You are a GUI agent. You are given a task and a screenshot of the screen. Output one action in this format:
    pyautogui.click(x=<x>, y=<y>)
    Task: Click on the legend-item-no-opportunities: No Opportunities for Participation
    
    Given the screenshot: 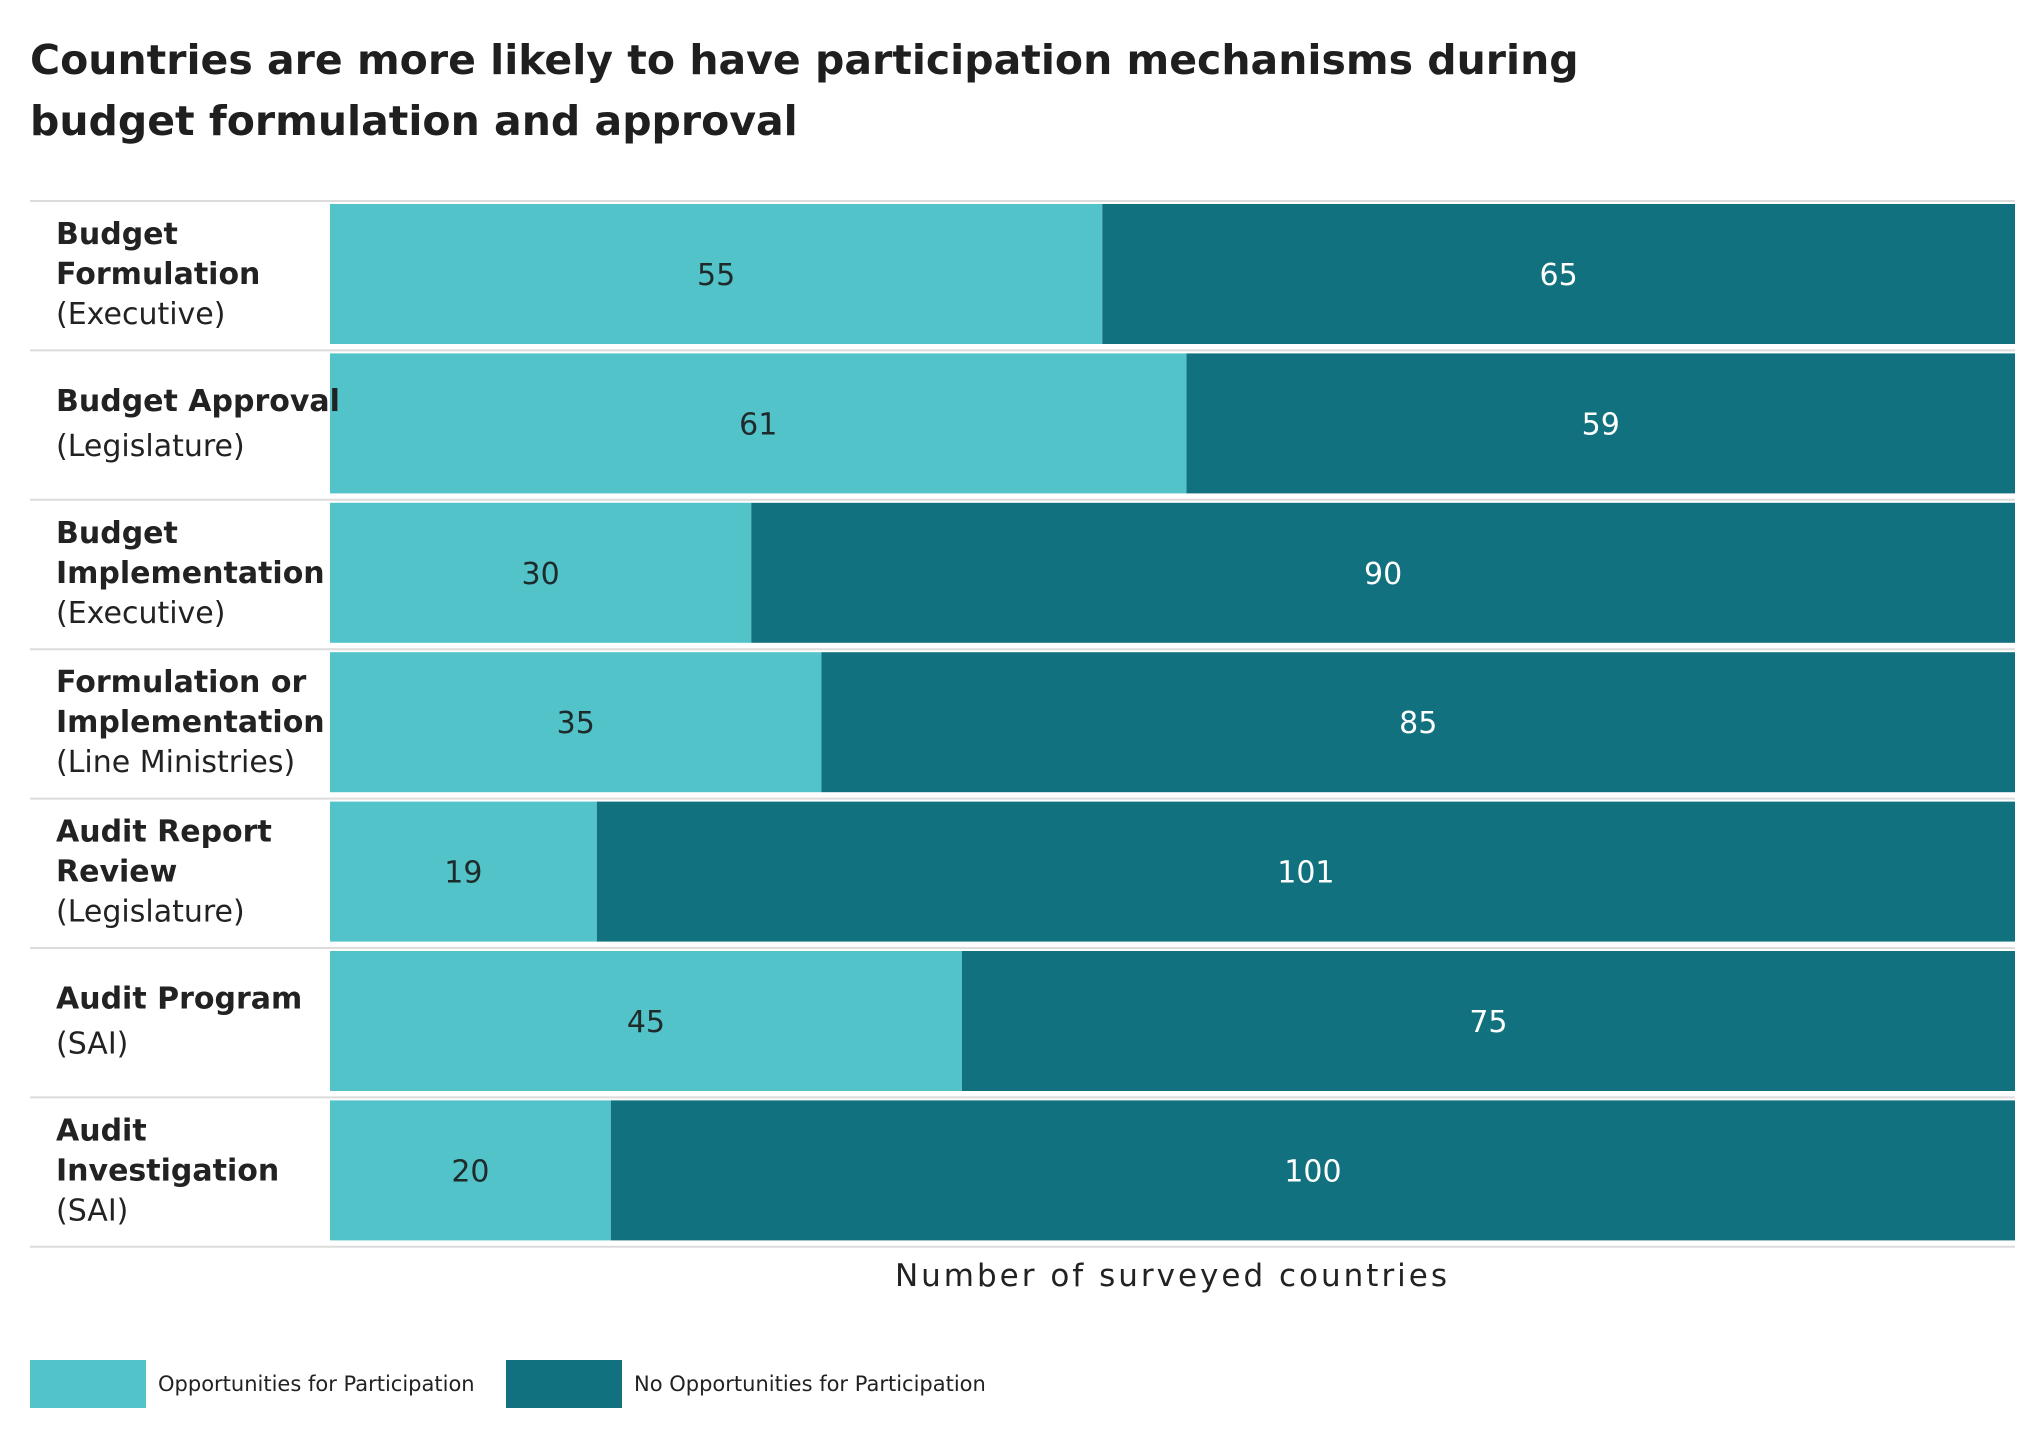 What is the action you would take?
    pyautogui.click(x=746, y=1384)
    